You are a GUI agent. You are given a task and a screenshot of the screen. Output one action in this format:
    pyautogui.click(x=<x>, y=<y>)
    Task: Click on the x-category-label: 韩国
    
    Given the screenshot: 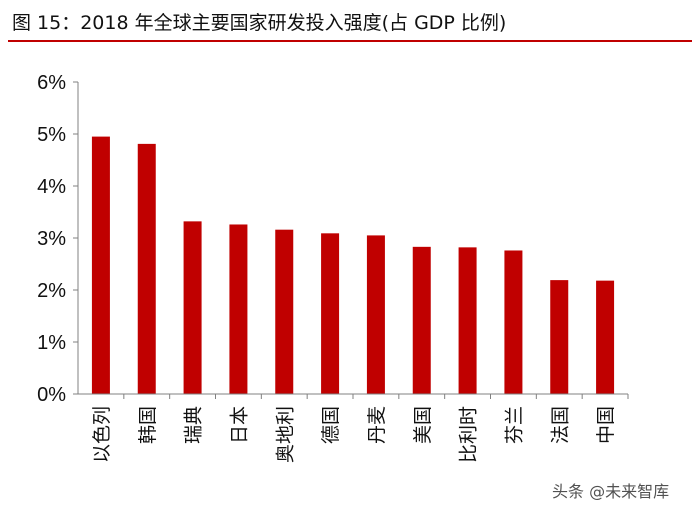 What is the action you would take?
    pyautogui.click(x=148, y=425)
    